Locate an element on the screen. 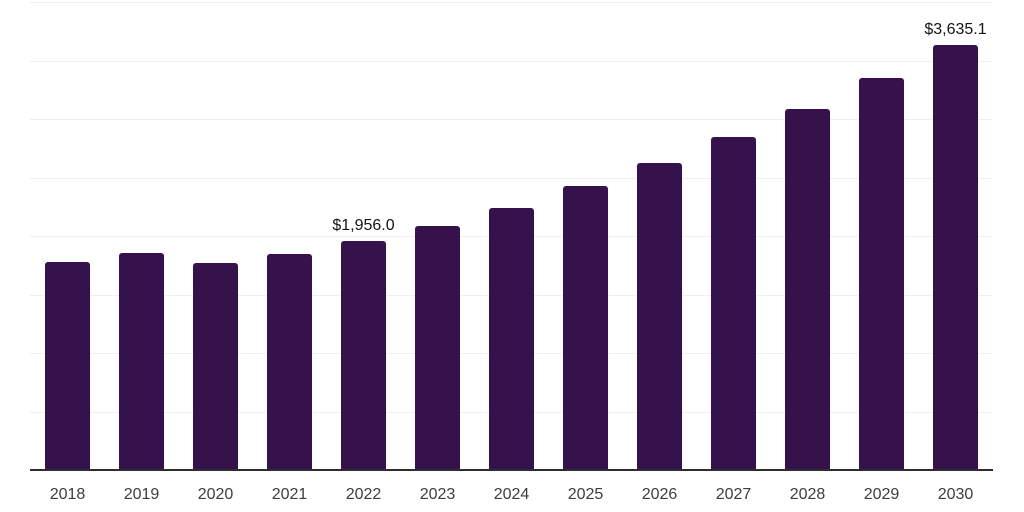 This screenshot has width=1024, height=512. bar-2026 is located at coordinates (659, 316).